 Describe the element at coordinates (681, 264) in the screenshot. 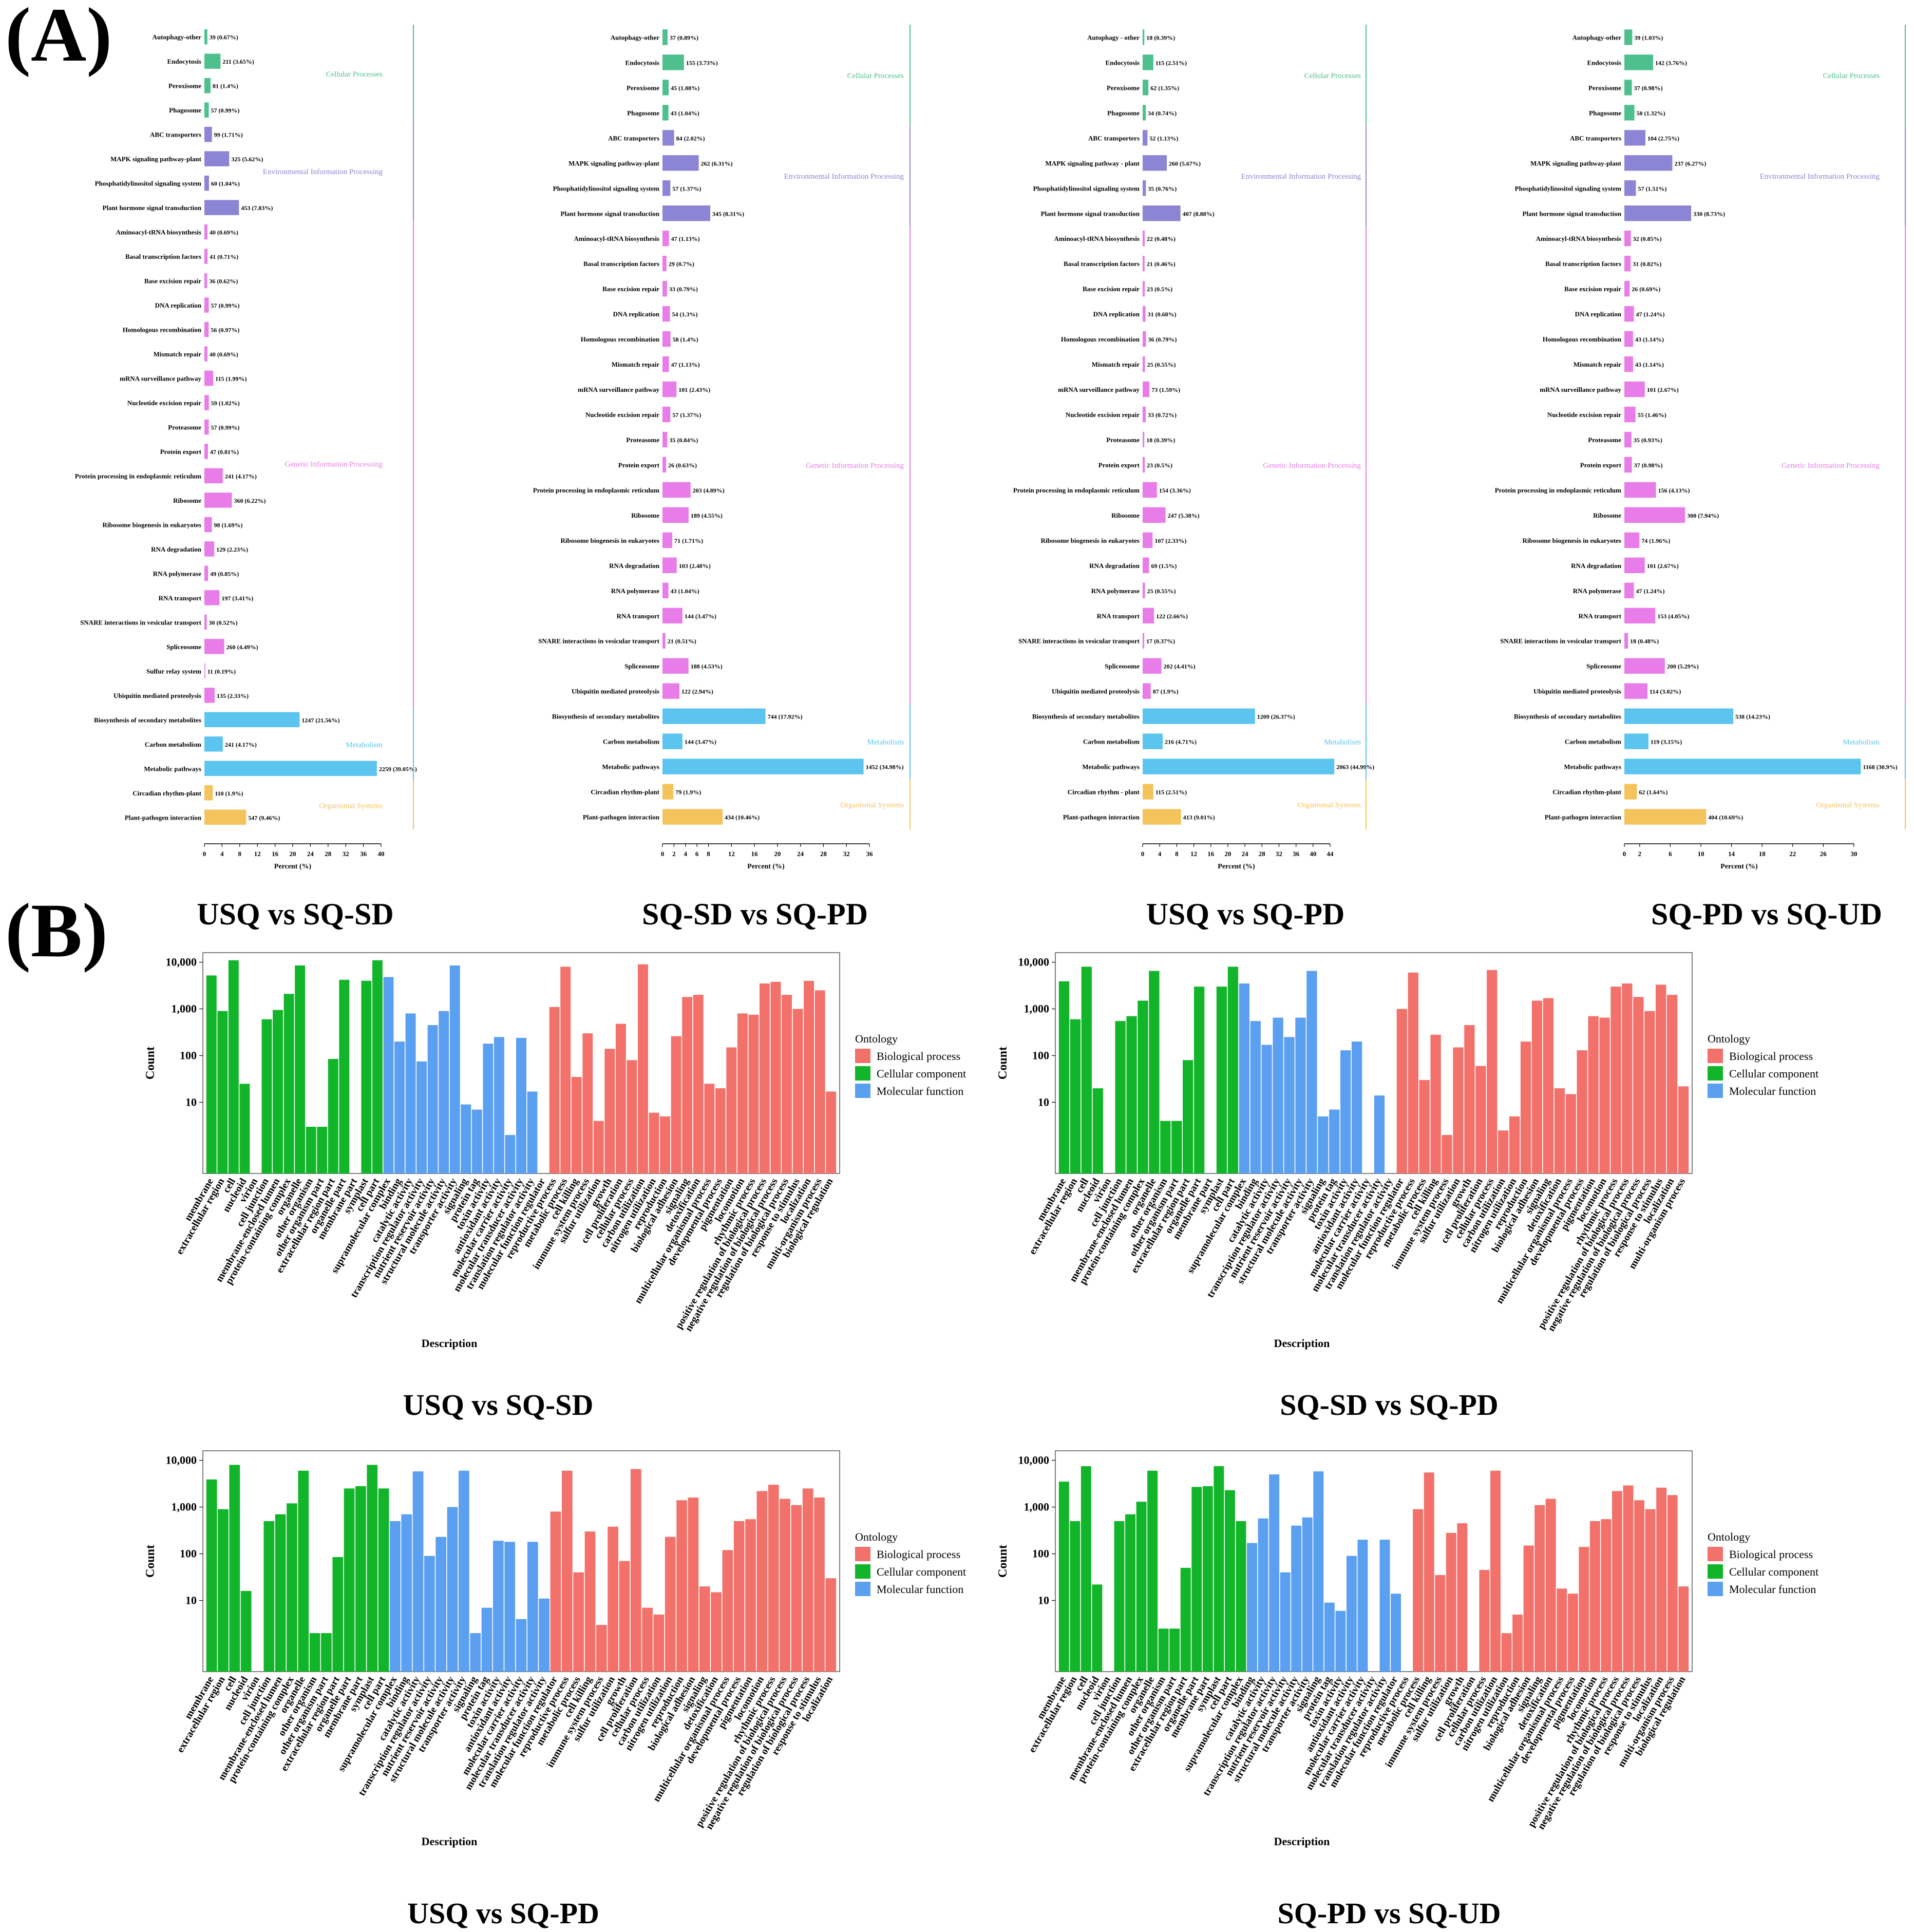

I see `kegg-value-label: 29 (0.7%)` at that location.